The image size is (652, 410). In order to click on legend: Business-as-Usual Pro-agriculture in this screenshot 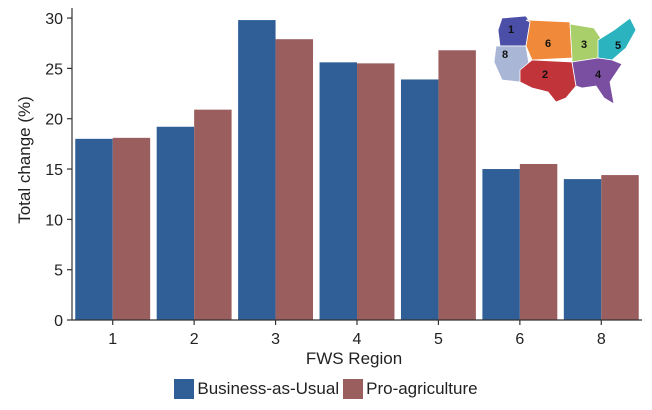, I will do `click(326, 389)`.